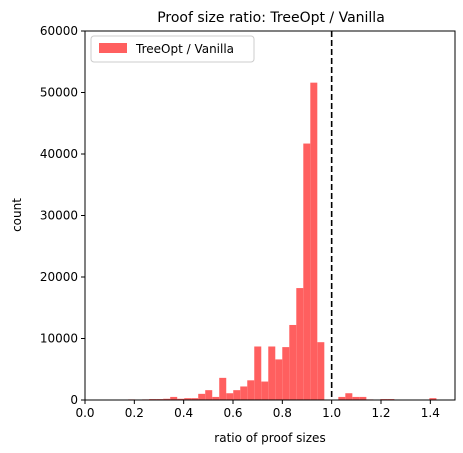  I want to click on y-axis-label: count, so click(17, 215).